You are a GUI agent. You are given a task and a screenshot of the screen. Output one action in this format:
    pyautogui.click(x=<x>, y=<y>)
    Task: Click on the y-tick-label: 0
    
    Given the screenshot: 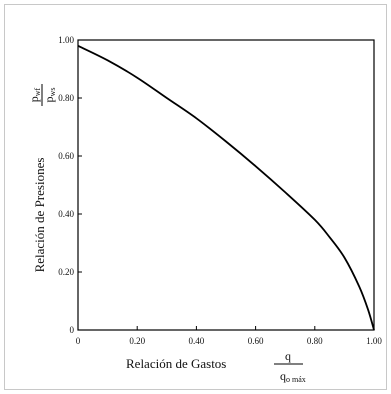 What is the action you would take?
    pyautogui.click(x=72, y=330)
    